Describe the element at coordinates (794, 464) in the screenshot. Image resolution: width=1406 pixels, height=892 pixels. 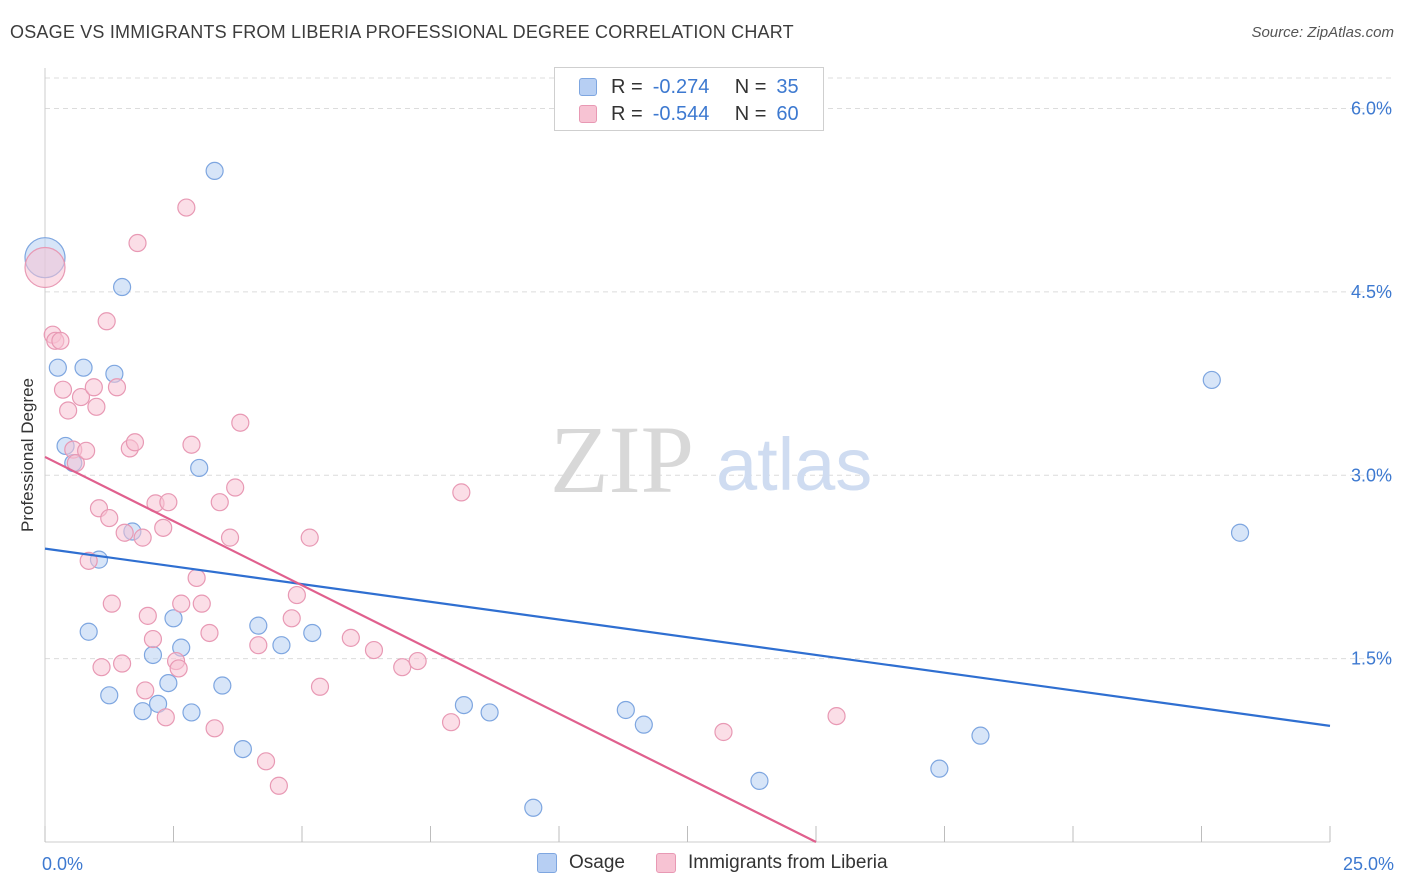
I see `watermark-atlas: atlas` at that location.